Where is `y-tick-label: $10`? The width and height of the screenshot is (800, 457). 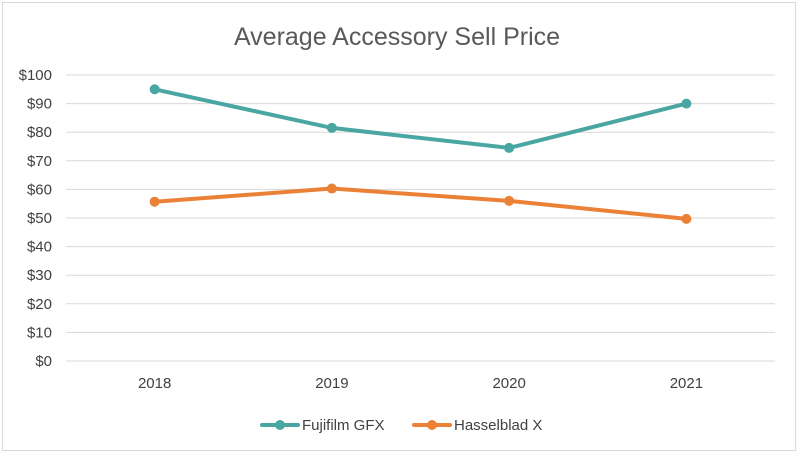
y-tick-label: $10 is located at coordinates (39, 332).